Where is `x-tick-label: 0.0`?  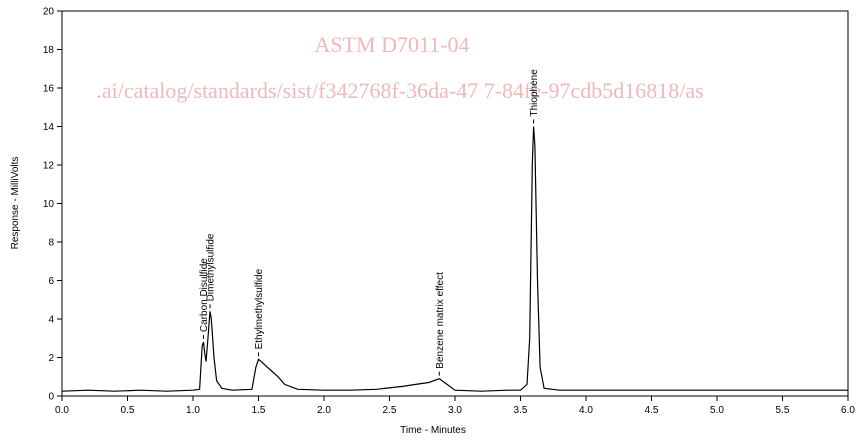 x-tick-label: 0.0 is located at coordinates (62, 410).